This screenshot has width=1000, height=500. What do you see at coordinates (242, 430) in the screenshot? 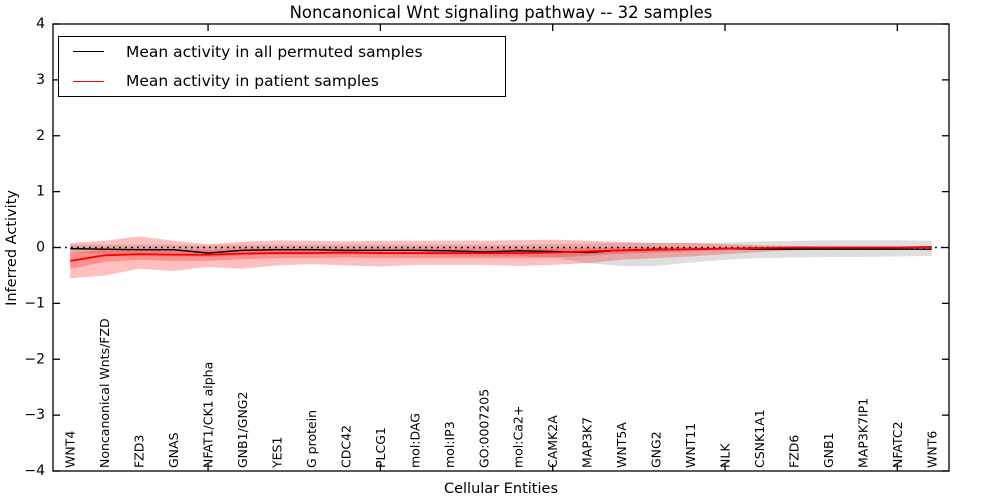
I see `category-label-gnb1-gng2: GNB1/GNG2` at bounding box center [242, 430].